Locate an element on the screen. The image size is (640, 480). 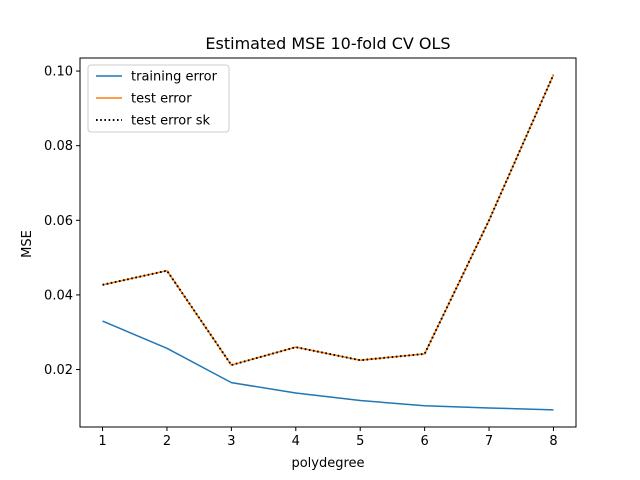
x-tick-label: 5 is located at coordinates (360, 441).